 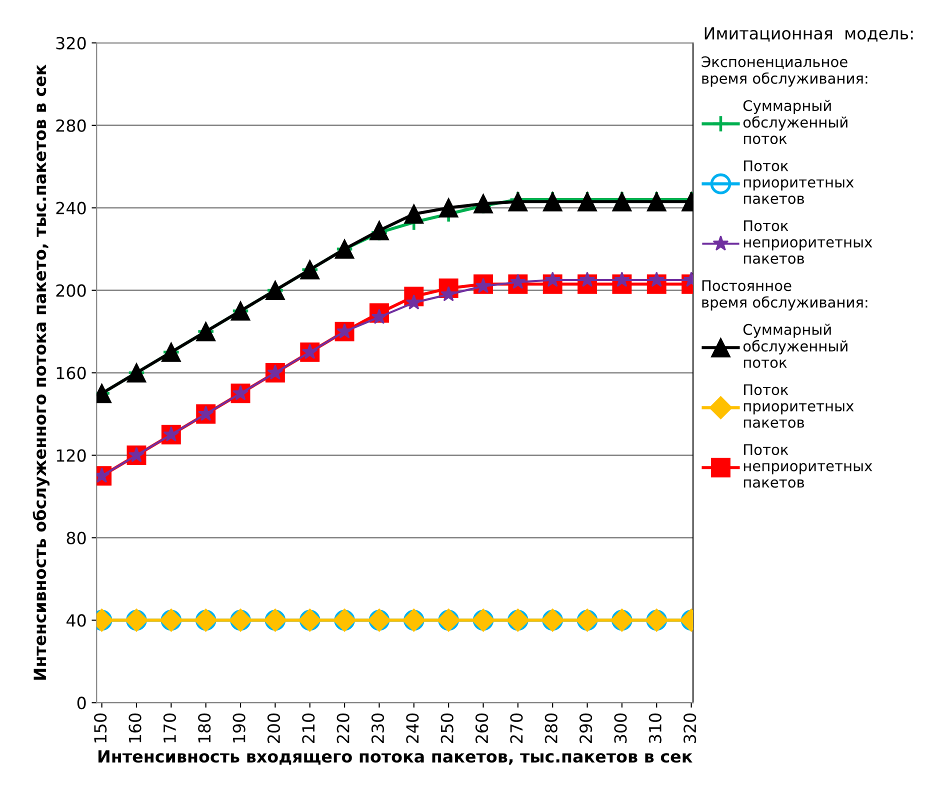 What do you see at coordinates (620, 728) in the screenshot?
I see `x-tick-label: 300` at bounding box center [620, 728].